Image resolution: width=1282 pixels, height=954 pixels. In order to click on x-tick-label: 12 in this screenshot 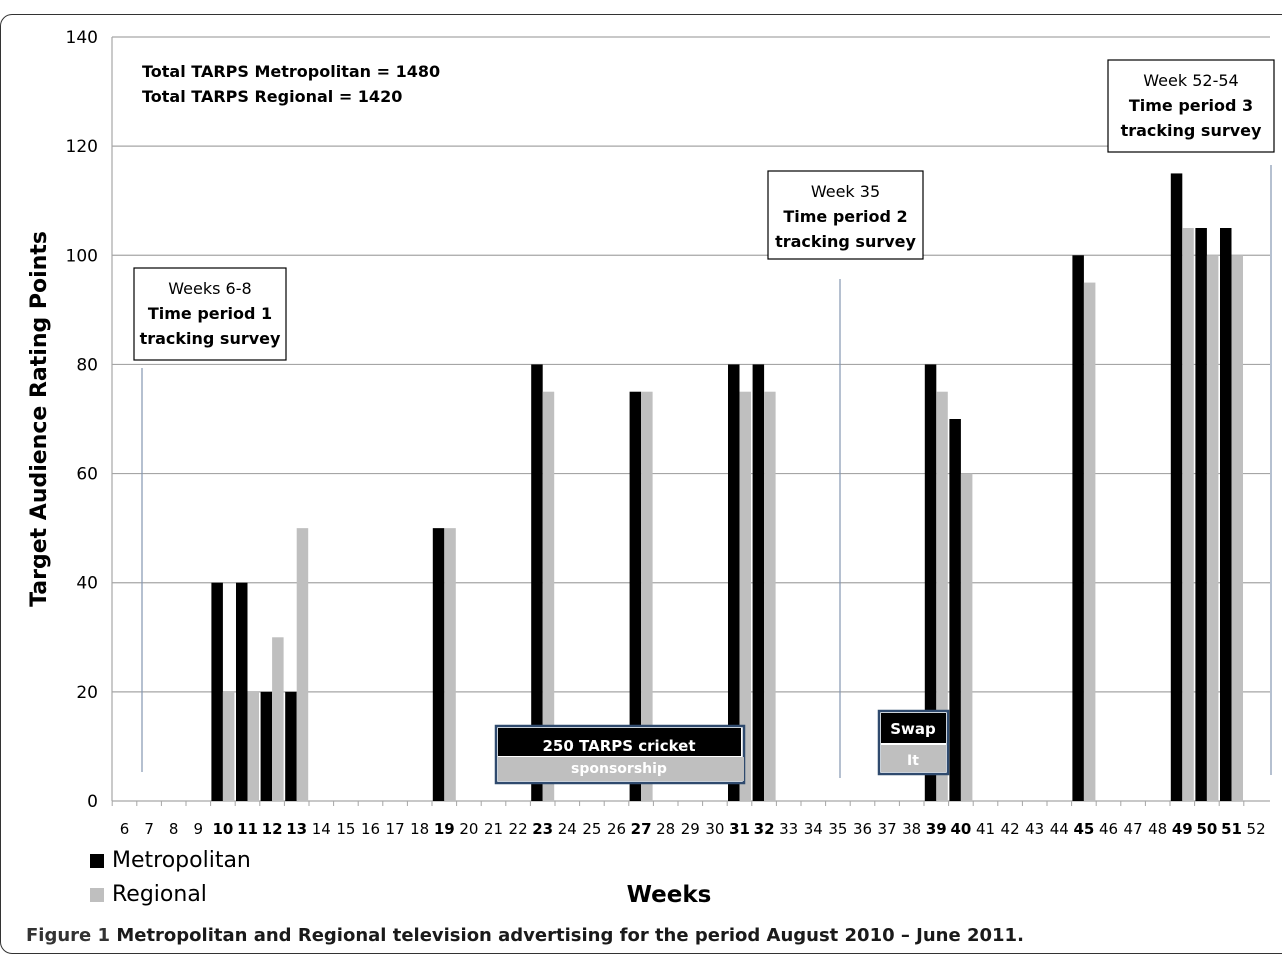, I will do `click(272, 829)`.